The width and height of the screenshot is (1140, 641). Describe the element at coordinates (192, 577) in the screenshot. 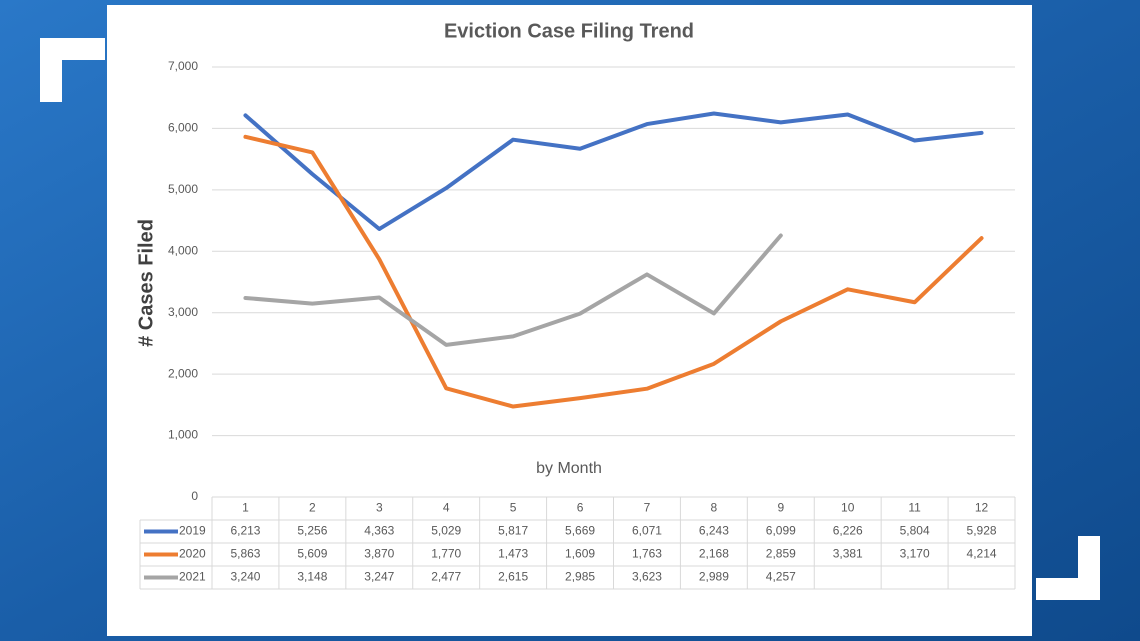

I see `legend-label: 2021` at that location.